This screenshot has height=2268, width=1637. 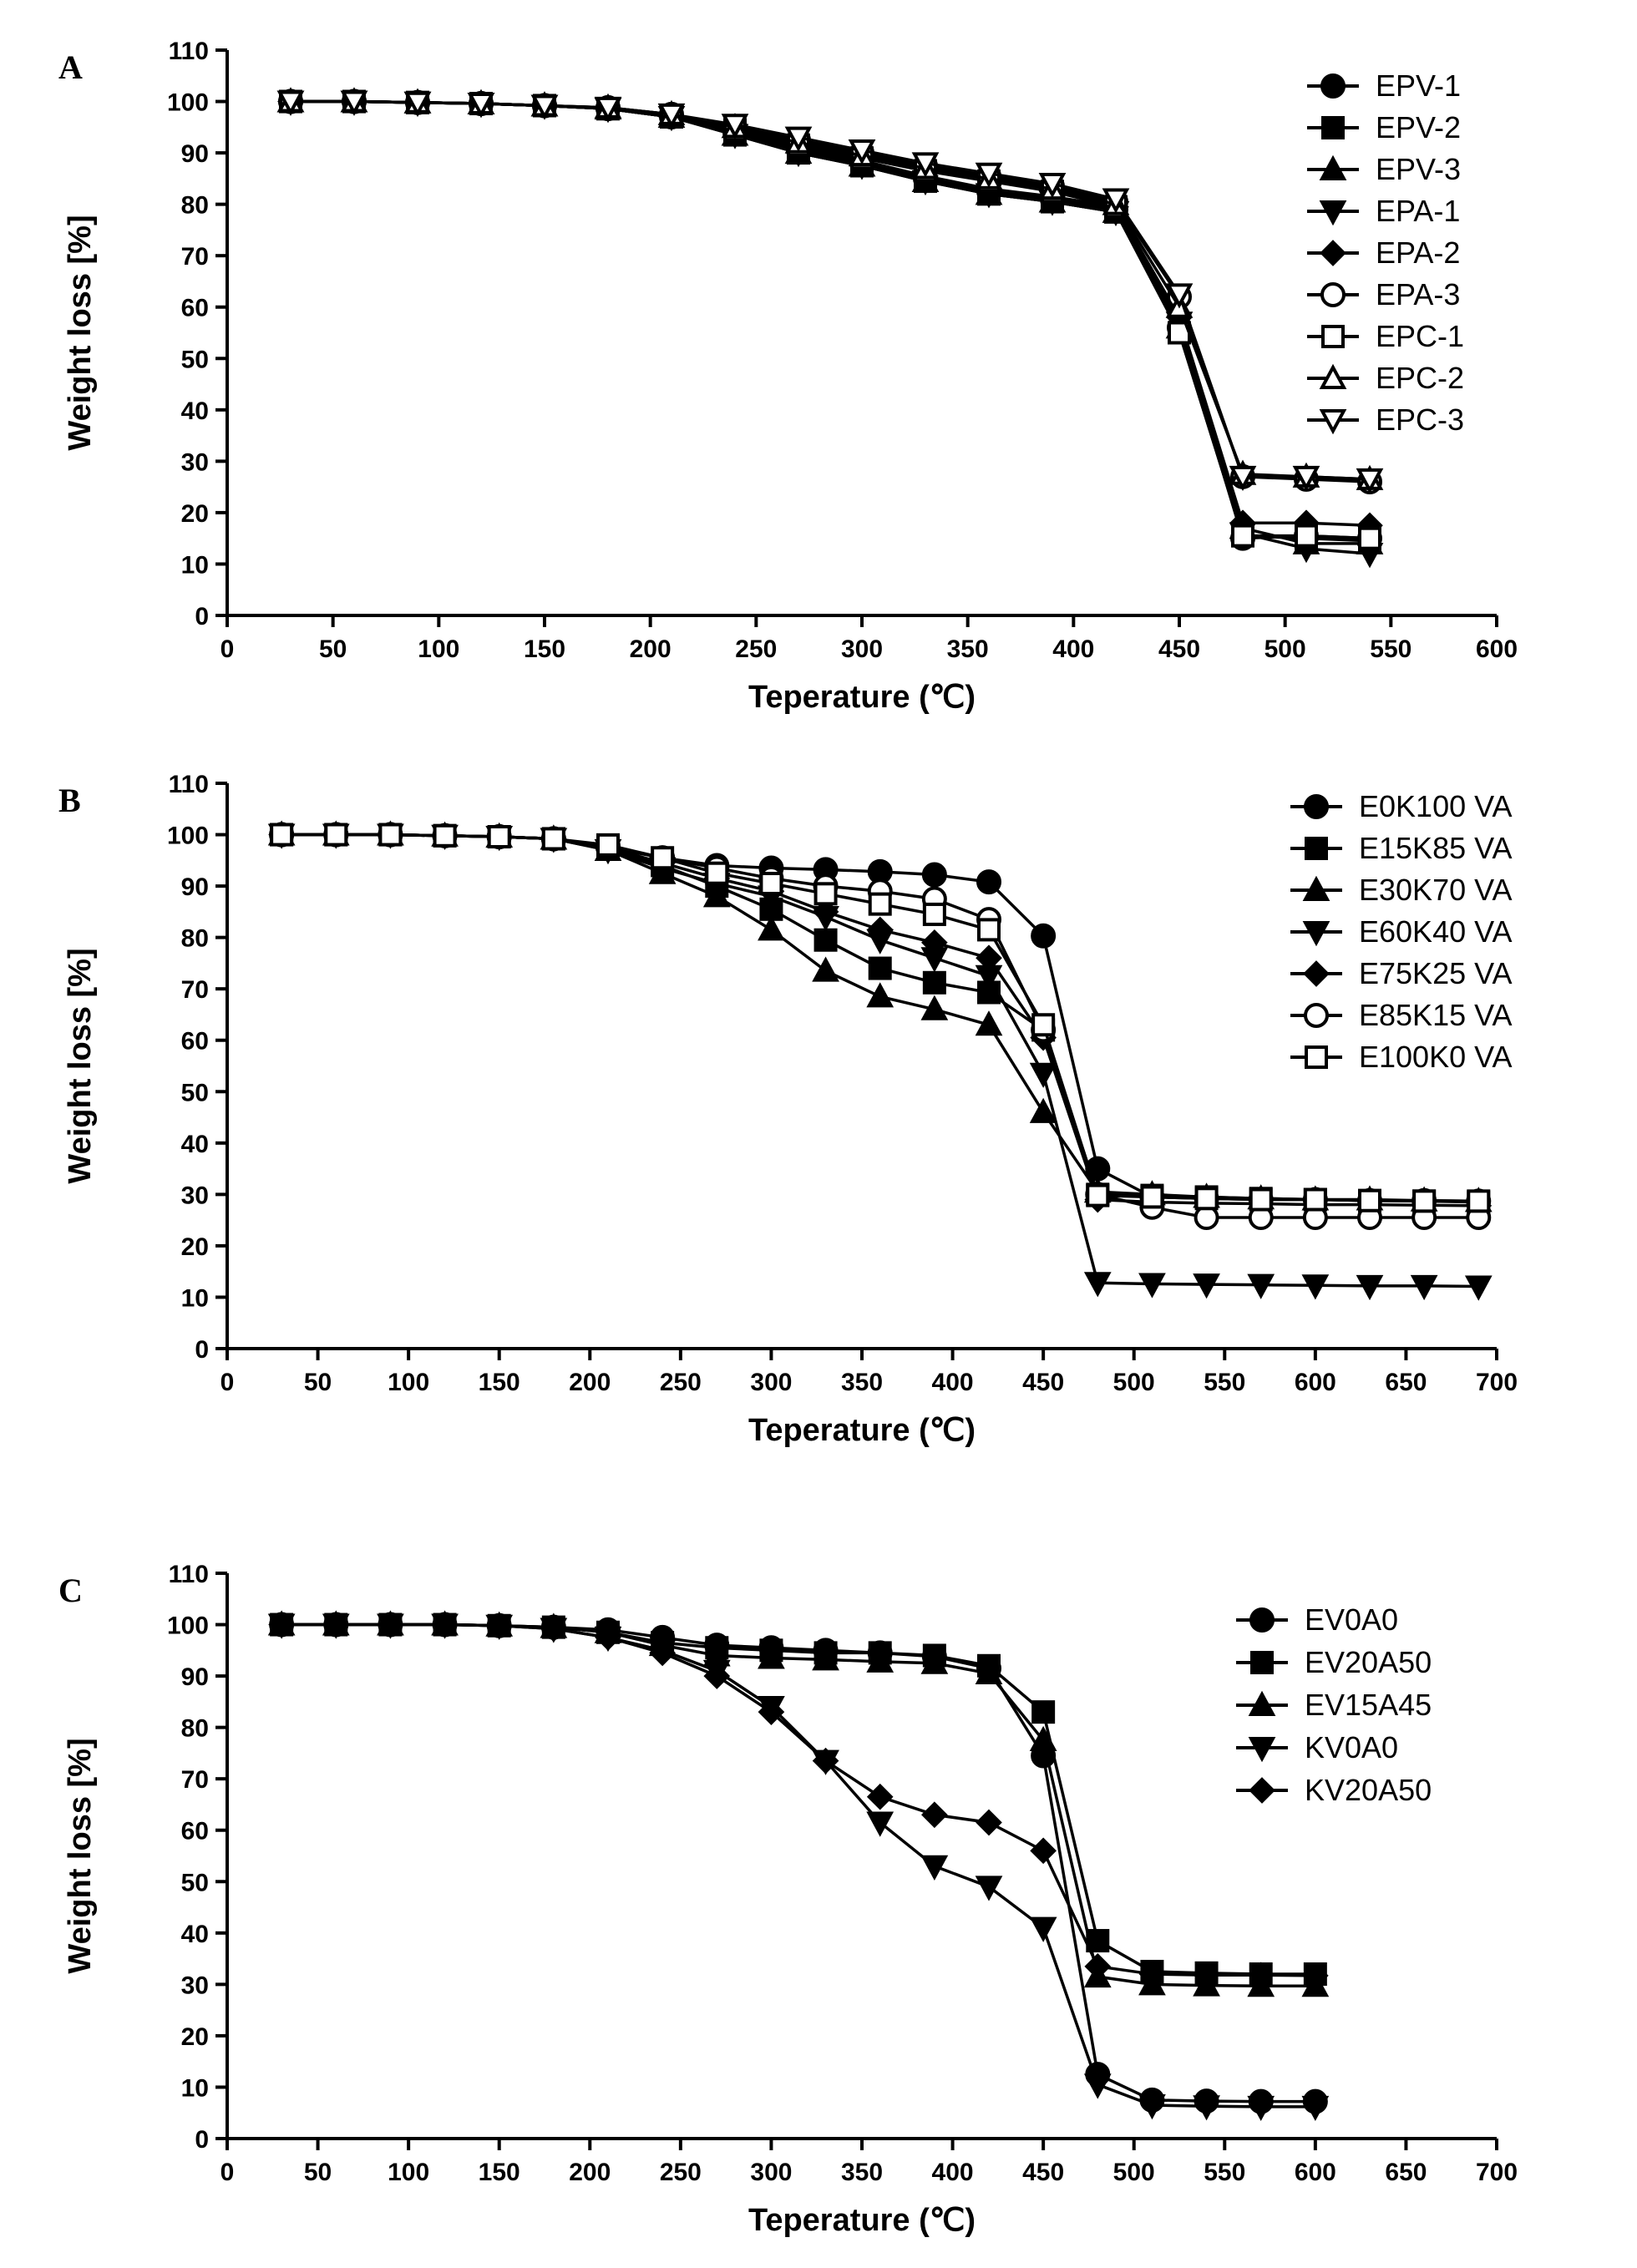 I want to click on legend-item-e85k15-va: E85K15 VA, so click(x=1401, y=1015).